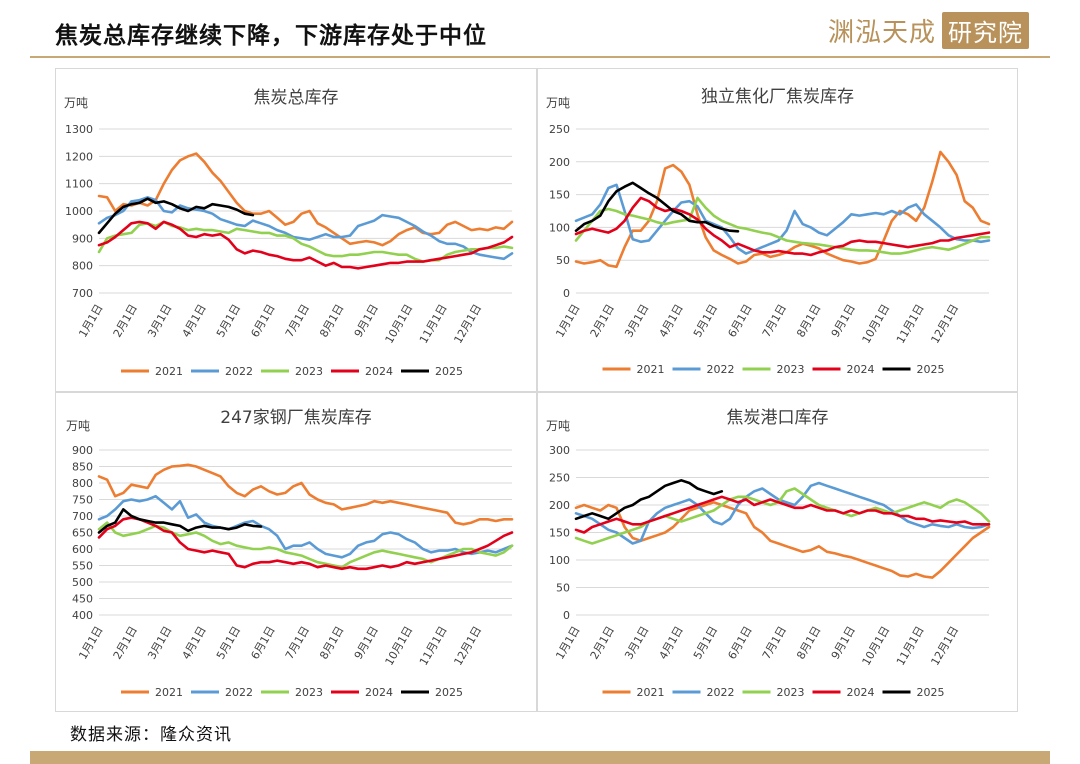 This screenshot has height=764, width=1080. Describe the element at coordinates (79, 156) in the screenshot. I see `y-tick-label: 1200` at that location.